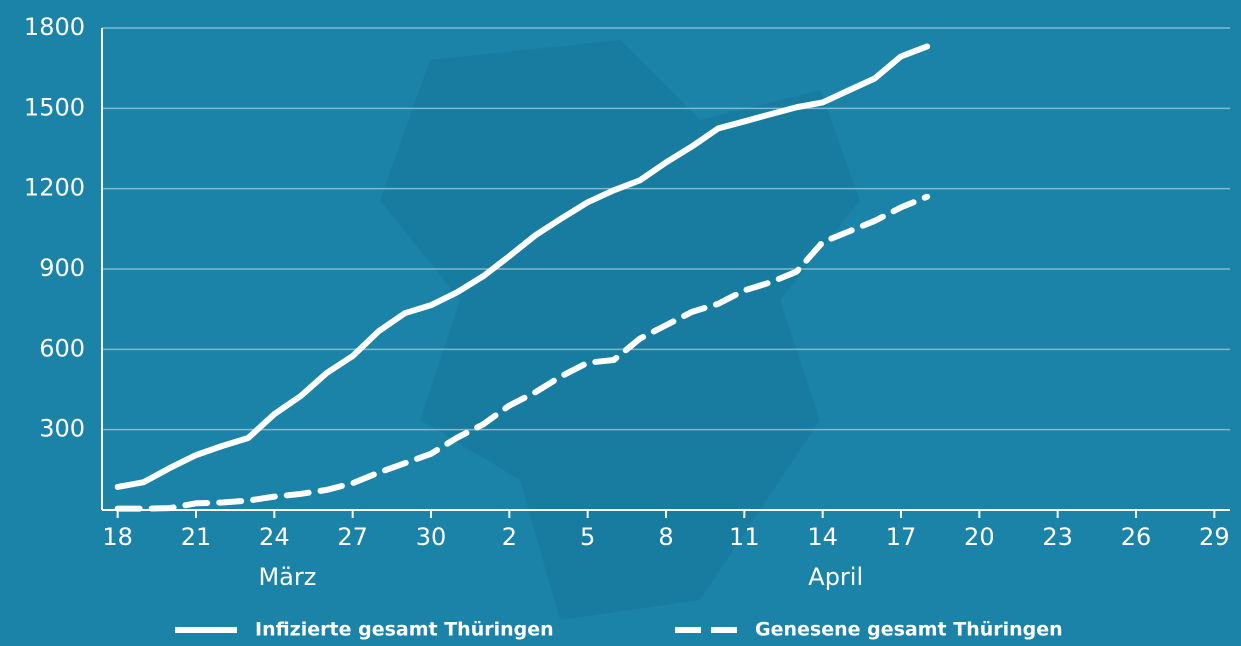 The image size is (1241, 646). Describe the element at coordinates (909, 630) in the screenshot. I see `legend-label: Genesene gesamt Thüringen` at that location.